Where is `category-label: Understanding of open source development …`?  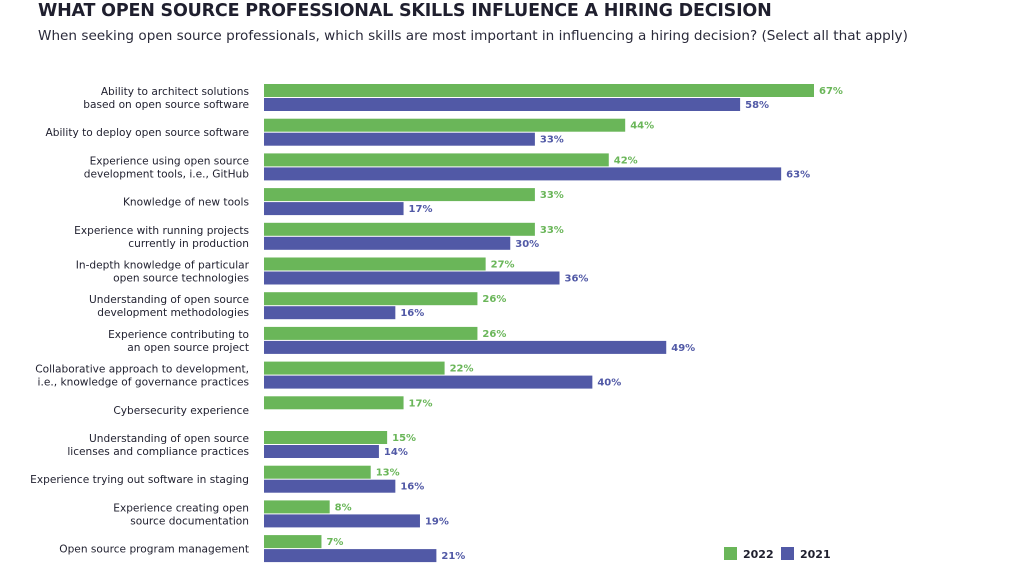 category-label: Understanding of open source development … is located at coordinates (169, 306).